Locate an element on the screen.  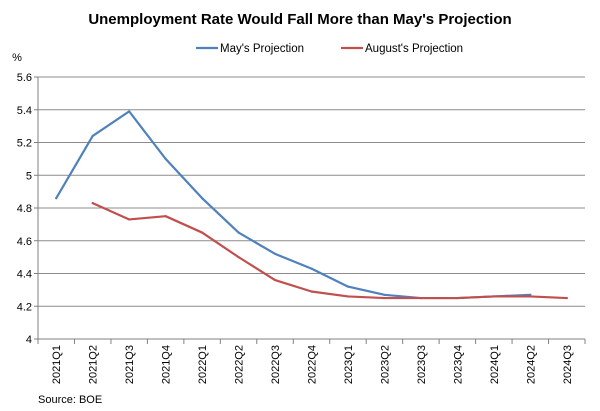
x-tick-label: 2022Q4 is located at coordinates (313, 364).